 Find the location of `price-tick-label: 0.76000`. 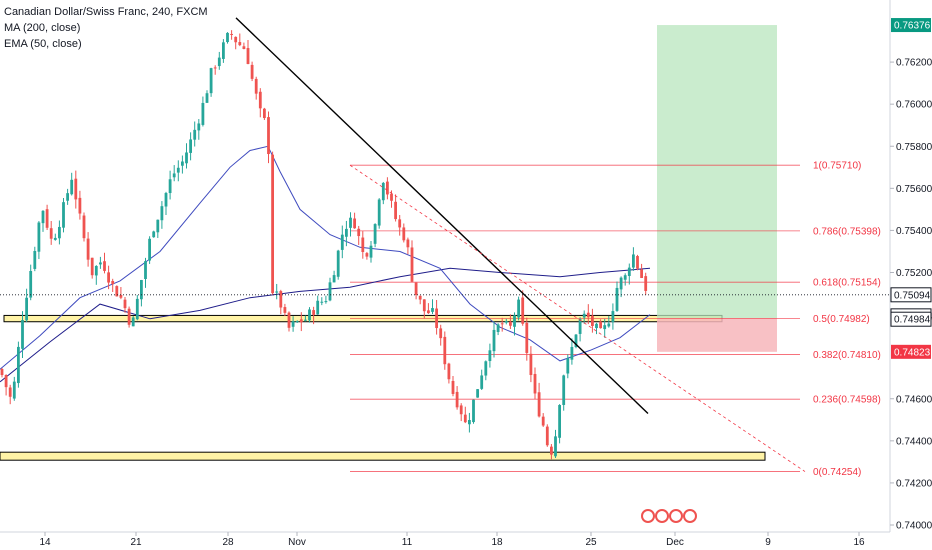

price-tick-label: 0.76000 is located at coordinates (914, 105).